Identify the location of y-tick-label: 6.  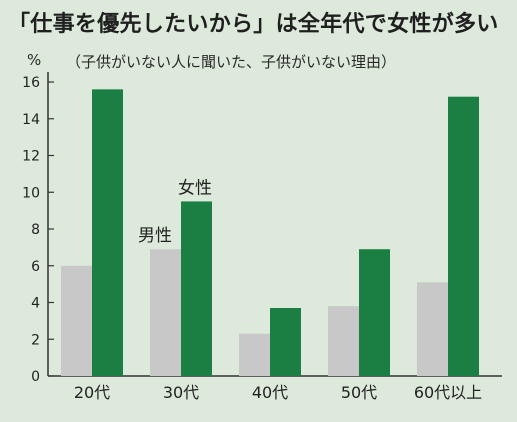
(35, 267).